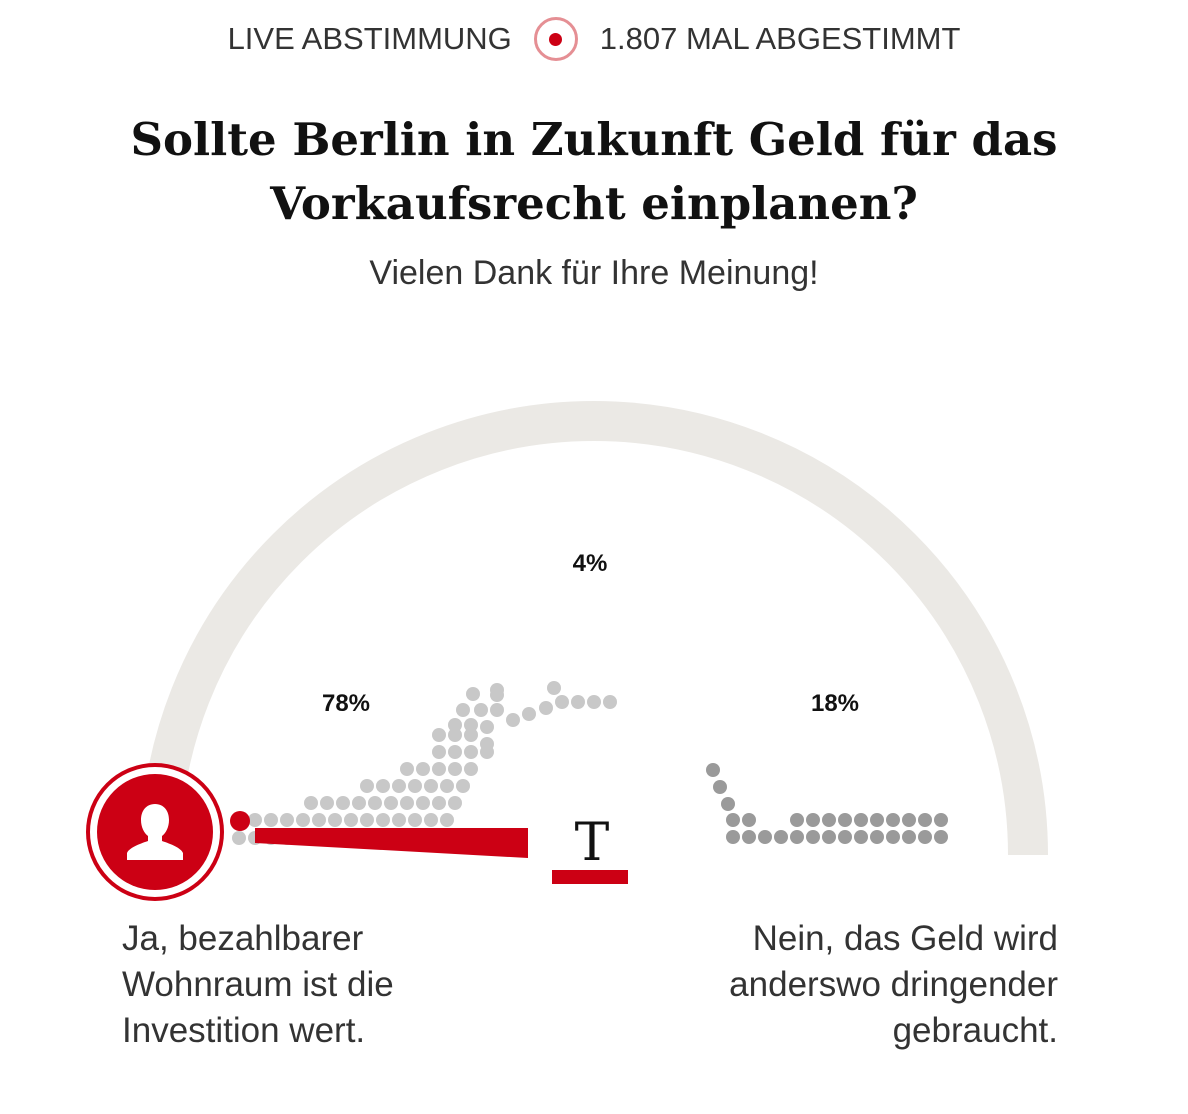 The height and width of the screenshot is (1114, 1188). What do you see at coordinates (391, 843) in the screenshot?
I see `gauge-needle` at bounding box center [391, 843].